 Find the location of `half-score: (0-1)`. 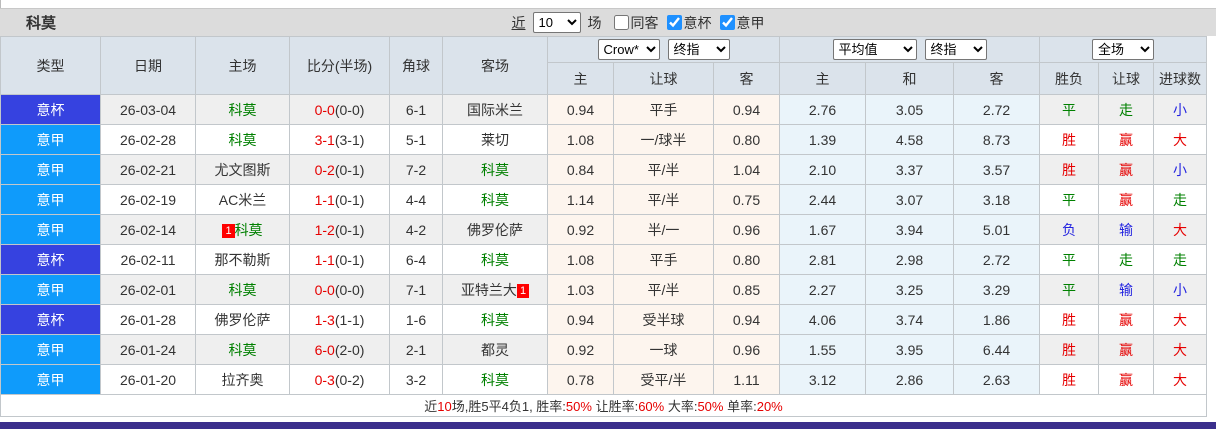

half-score: (0-1) is located at coordinates (349, 229).